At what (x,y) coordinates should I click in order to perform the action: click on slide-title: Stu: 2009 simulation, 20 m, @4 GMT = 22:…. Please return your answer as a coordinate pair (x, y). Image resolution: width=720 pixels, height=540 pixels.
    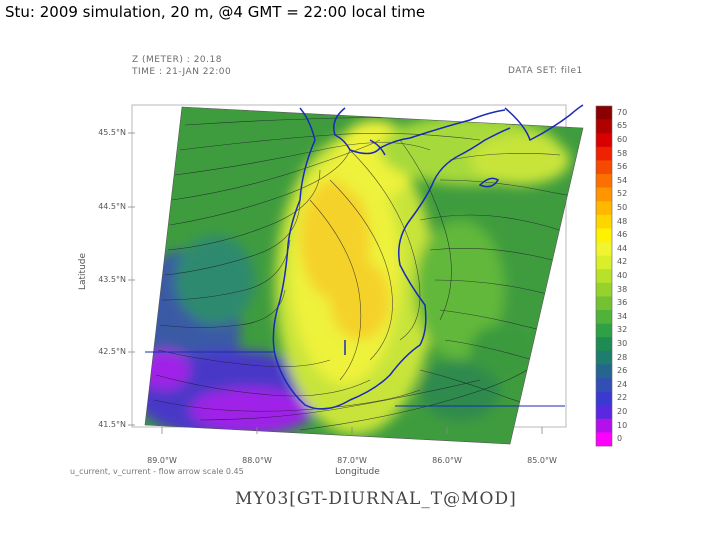
    Looking at the image, I should click on (215, 12).